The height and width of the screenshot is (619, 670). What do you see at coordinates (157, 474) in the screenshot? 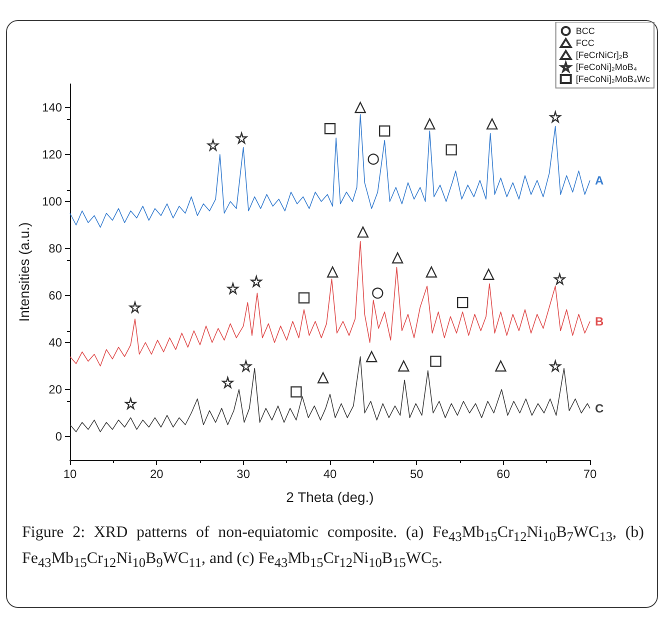
I see `x-tick-label: 20` at bounding box center [157, 474].